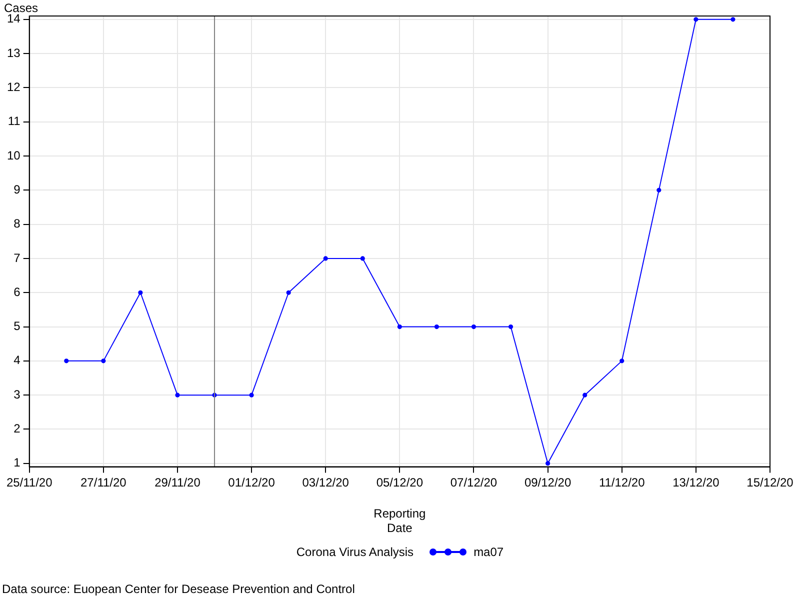 The image size is (800, 600). I want to click on y-tick-label: 11, so click(14, 121).